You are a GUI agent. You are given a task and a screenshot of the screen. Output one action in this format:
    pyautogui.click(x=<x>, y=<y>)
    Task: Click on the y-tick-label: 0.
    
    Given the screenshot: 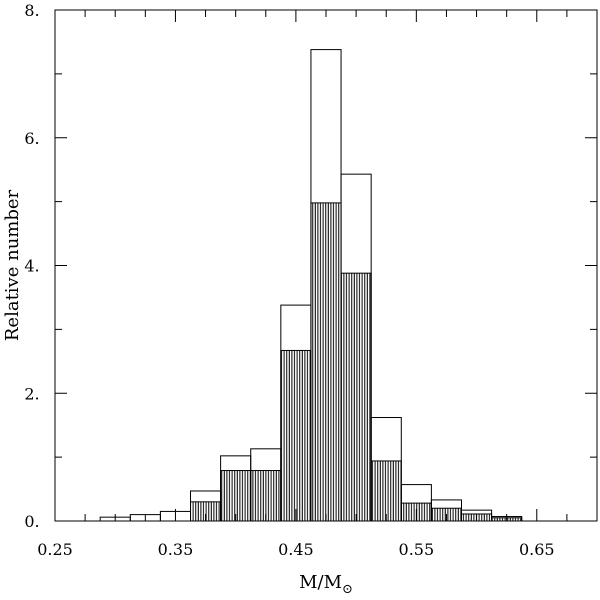 What is the action you would take?
    pyautogui.click(x=31, y=521)
    